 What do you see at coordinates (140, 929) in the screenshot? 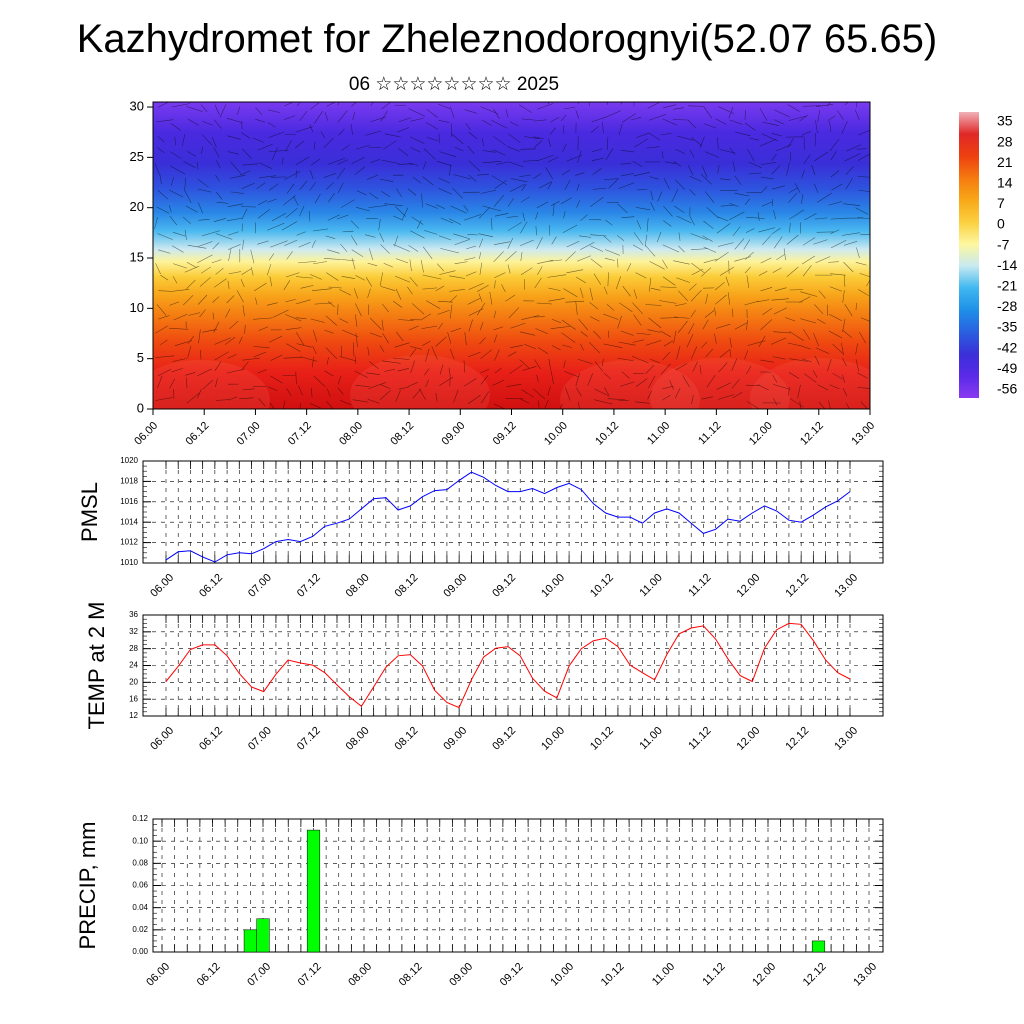
I see `y-tick-label: 0.02` at bounding box center [140, 929].